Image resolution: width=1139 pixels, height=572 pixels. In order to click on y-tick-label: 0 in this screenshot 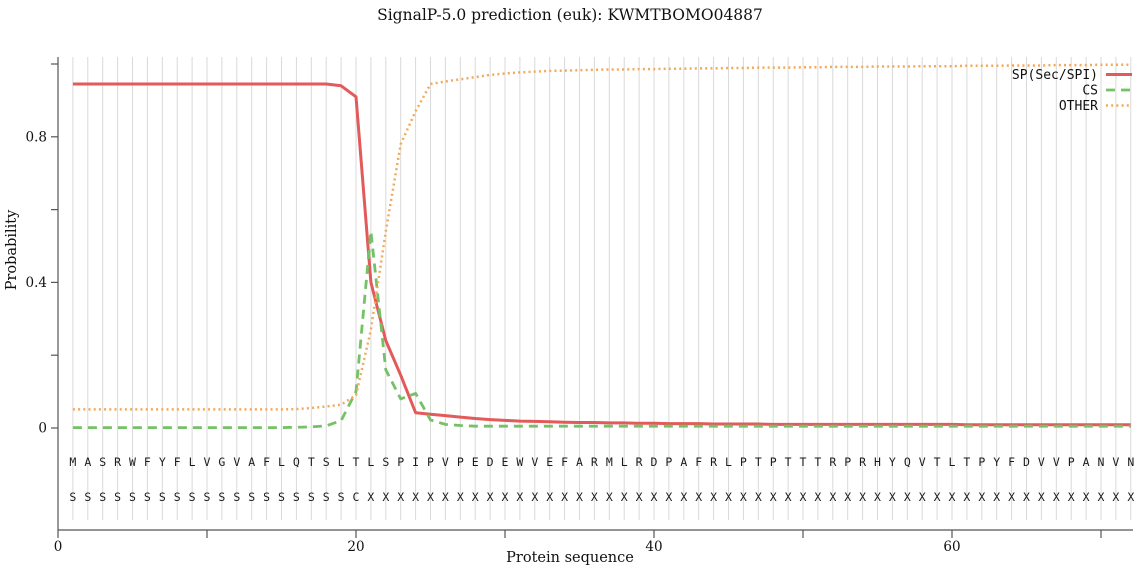, I will do `click(42, 429)`.